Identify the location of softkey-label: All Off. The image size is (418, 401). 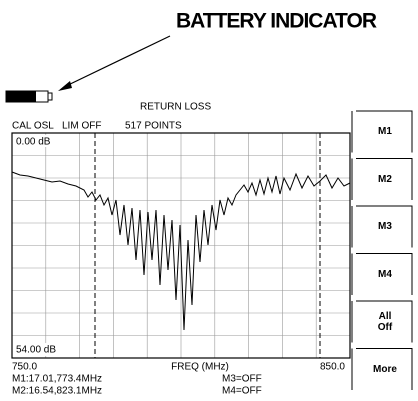
(385, 321).